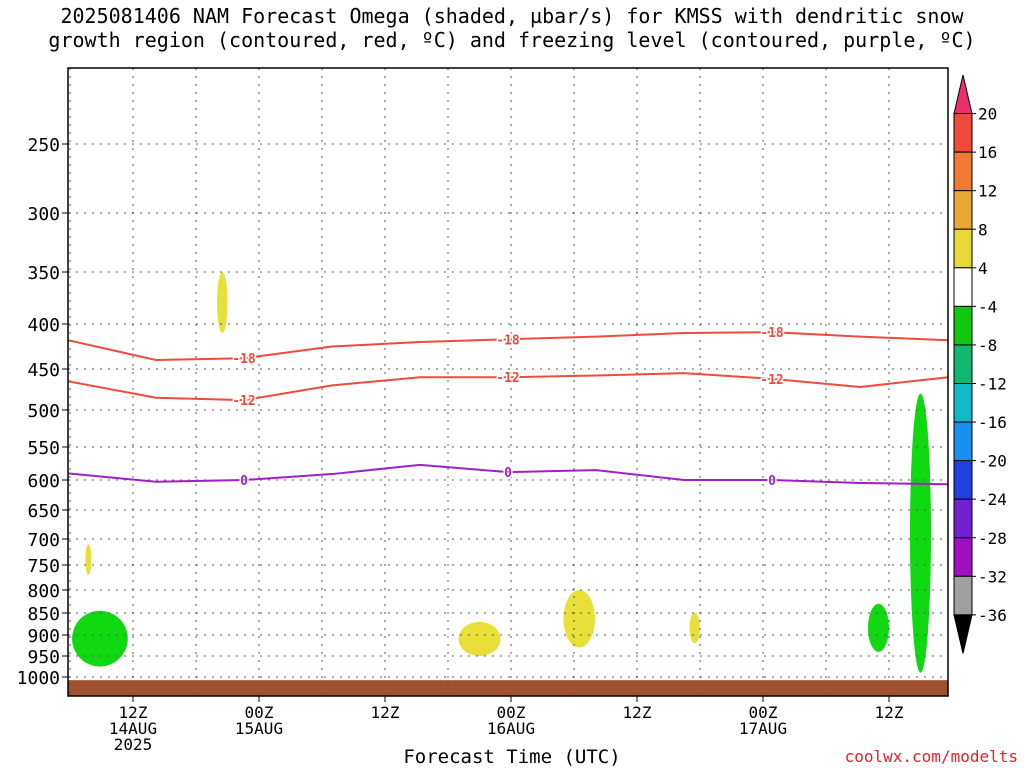  What do you see at coordinates (772, 481) in the screenshot?
I see `contour-label-2-2: 0` at bounding box center [772, 481].